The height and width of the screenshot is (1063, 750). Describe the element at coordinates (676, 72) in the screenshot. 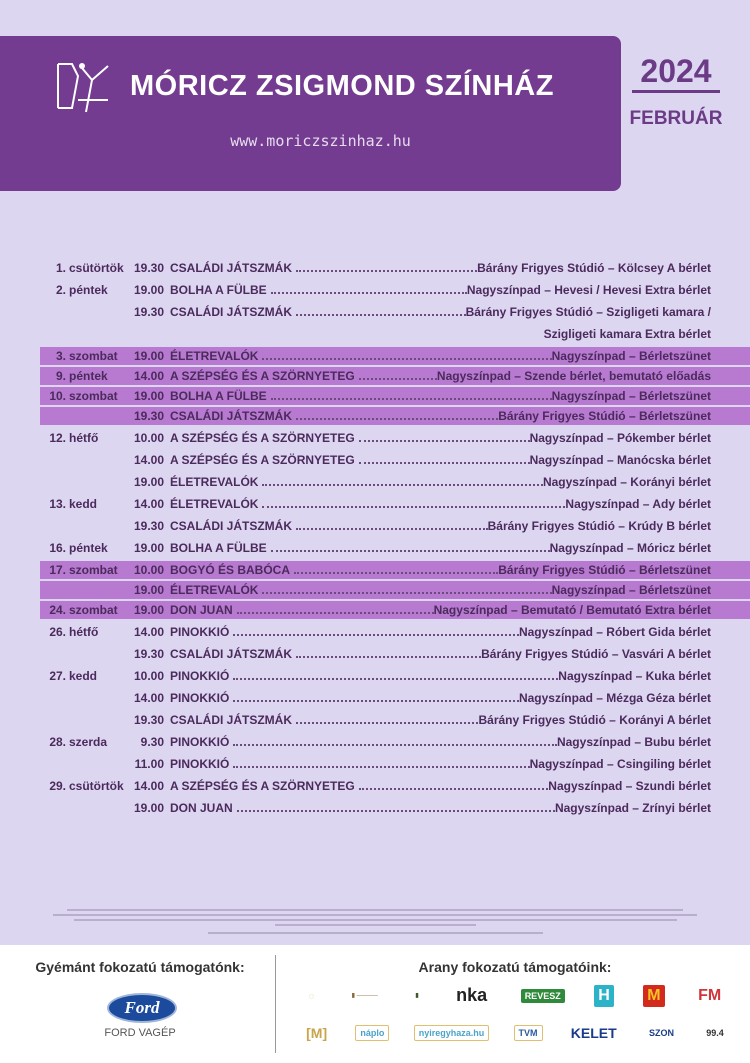

I see `year: 2024` at that location.